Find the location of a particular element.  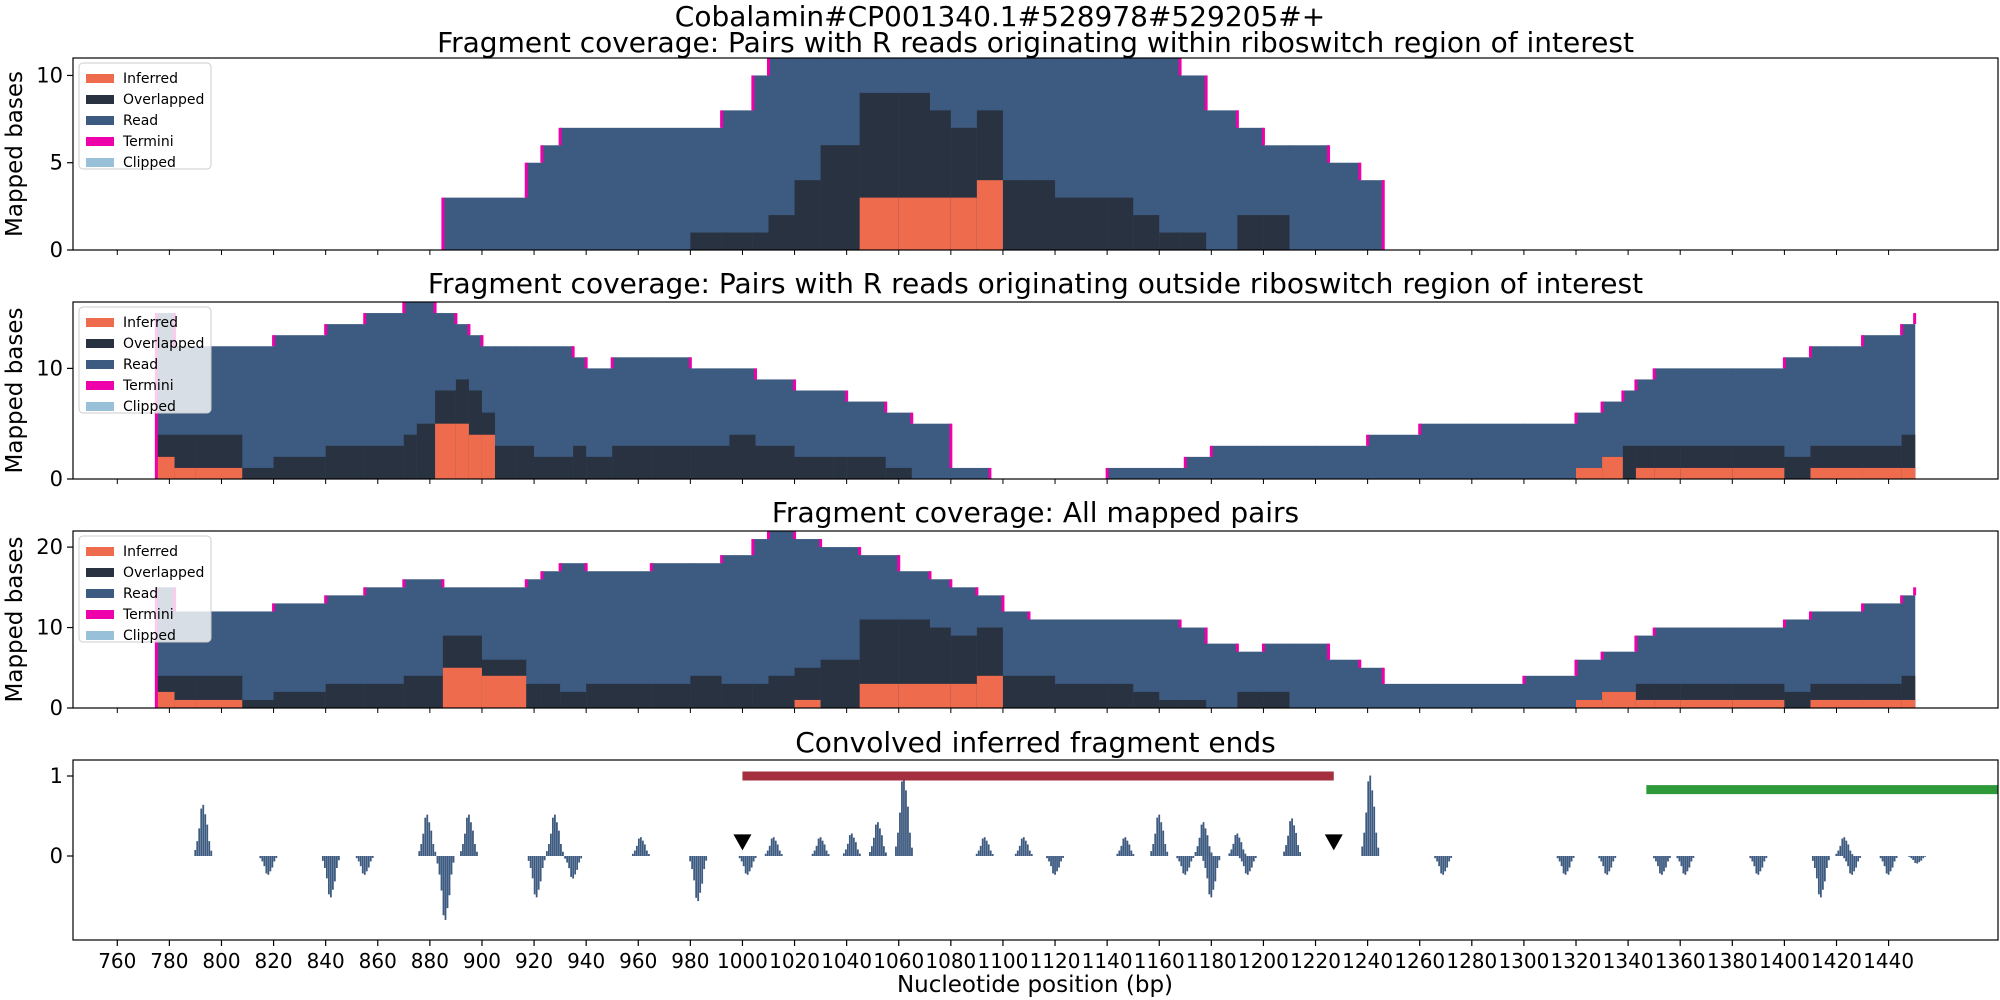

position-marker is located at coordinates (1333, 842).